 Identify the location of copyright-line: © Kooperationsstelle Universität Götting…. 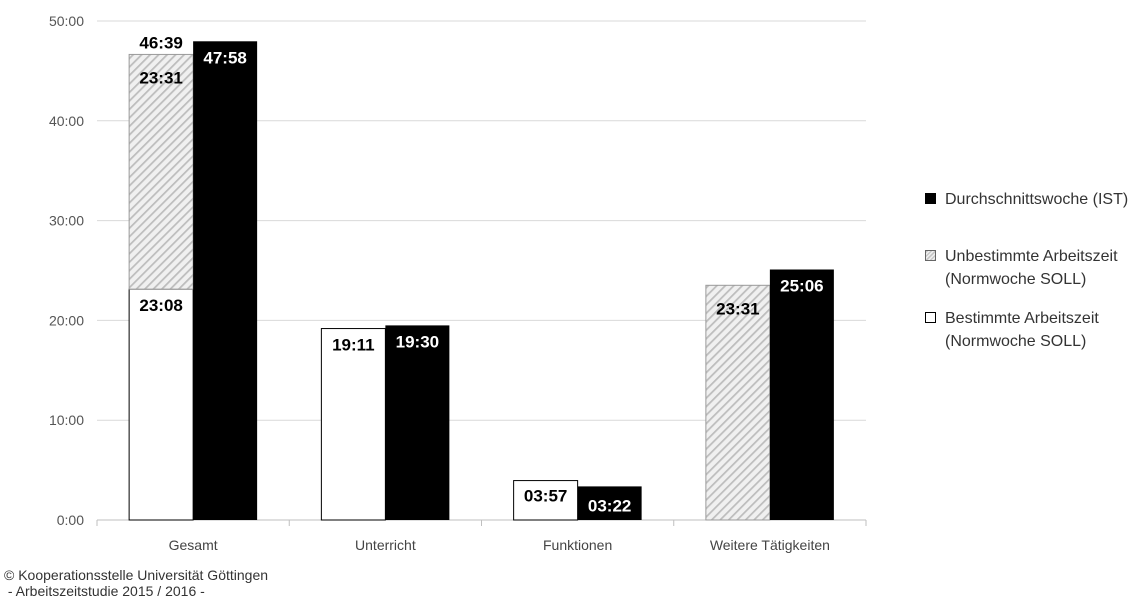
(136, 575).